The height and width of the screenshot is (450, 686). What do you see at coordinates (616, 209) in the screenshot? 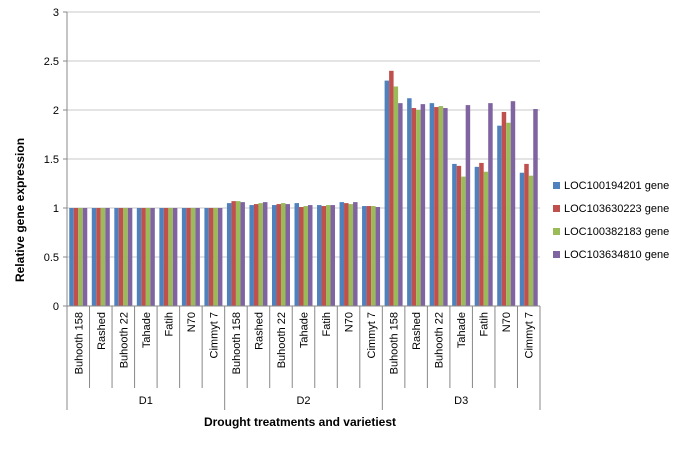
I see `legend-label: LOC103630223 gene` at bounding box center [616, 209].